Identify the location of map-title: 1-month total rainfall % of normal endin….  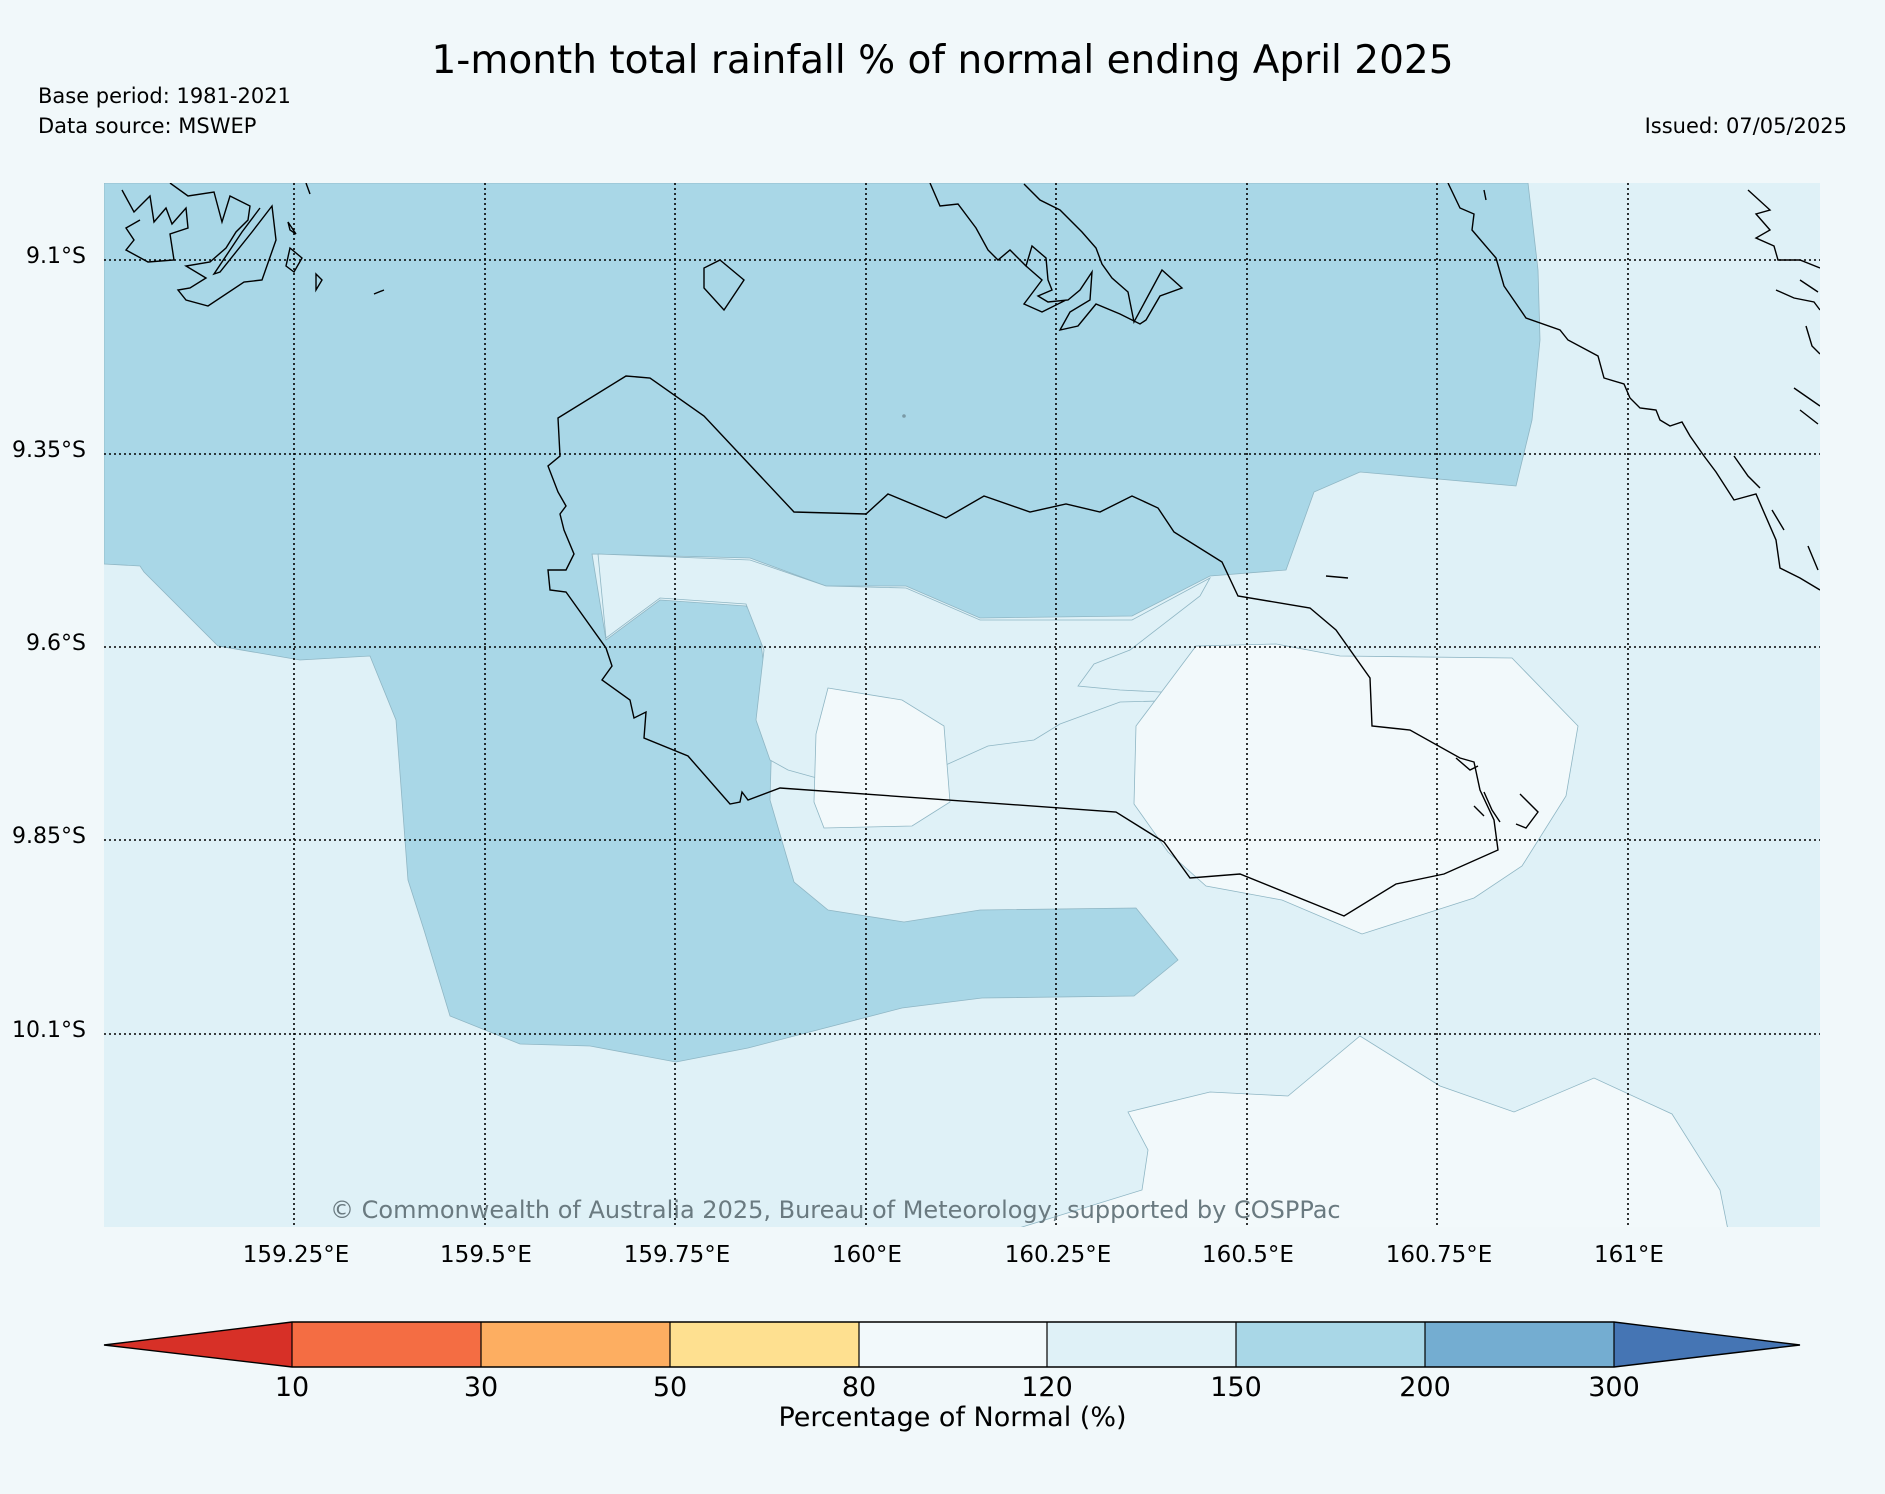
(942, 60).